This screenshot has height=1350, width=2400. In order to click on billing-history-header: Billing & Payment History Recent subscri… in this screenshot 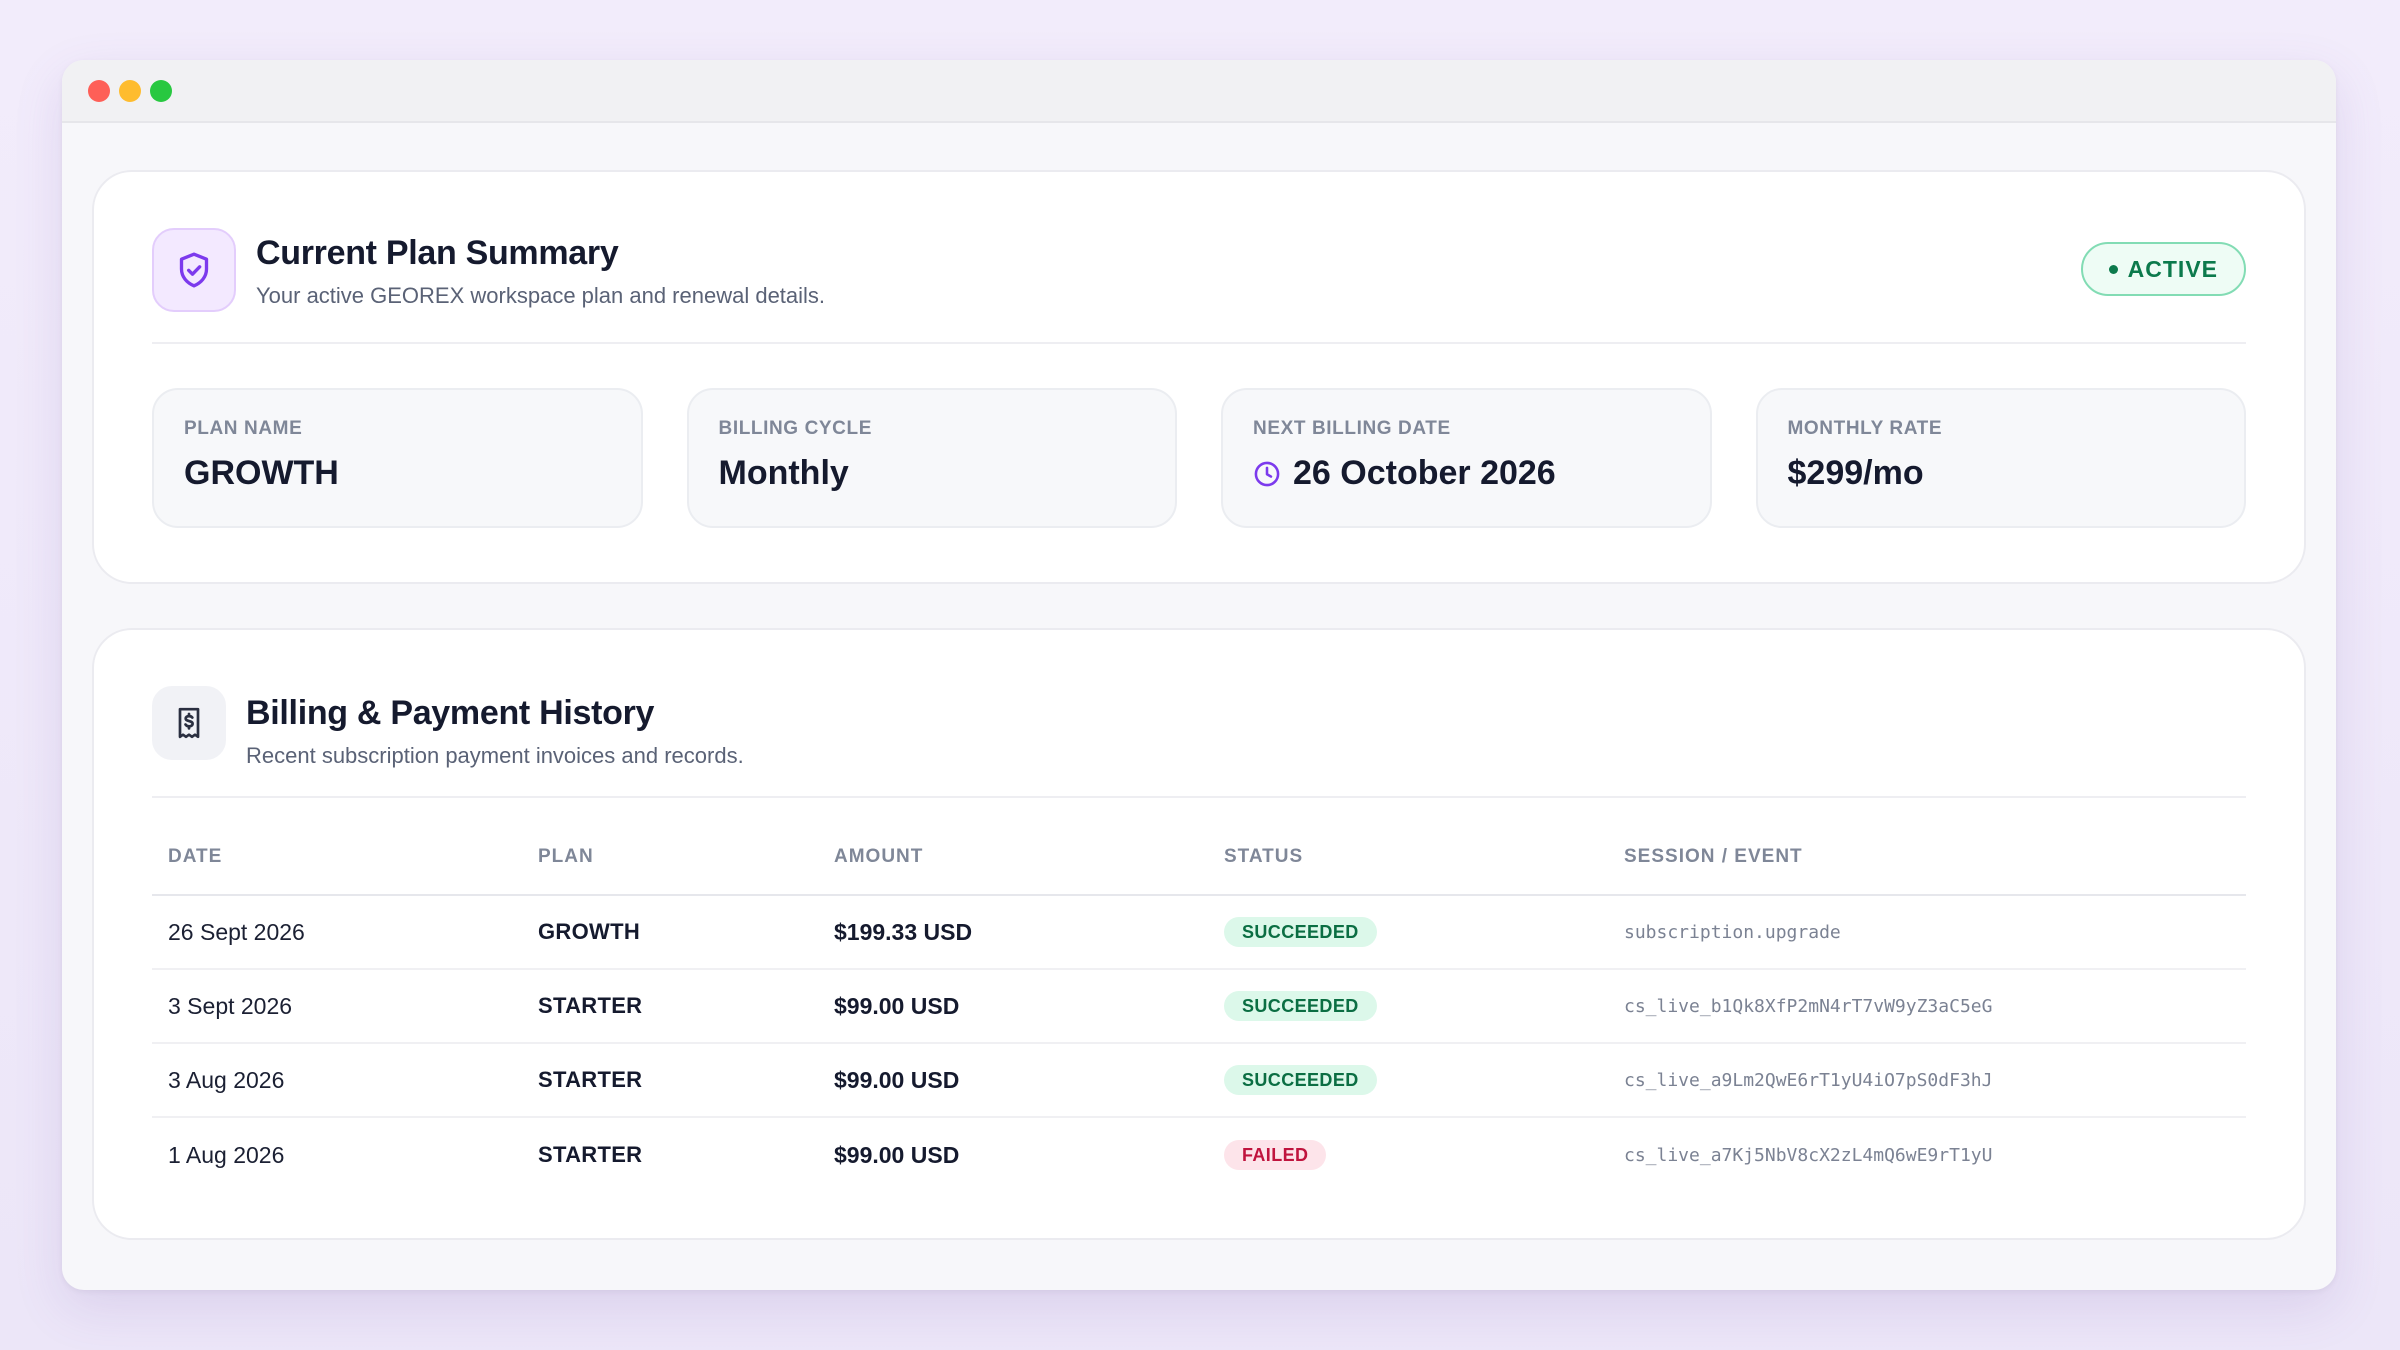, I will do `click(1199, 728)`.